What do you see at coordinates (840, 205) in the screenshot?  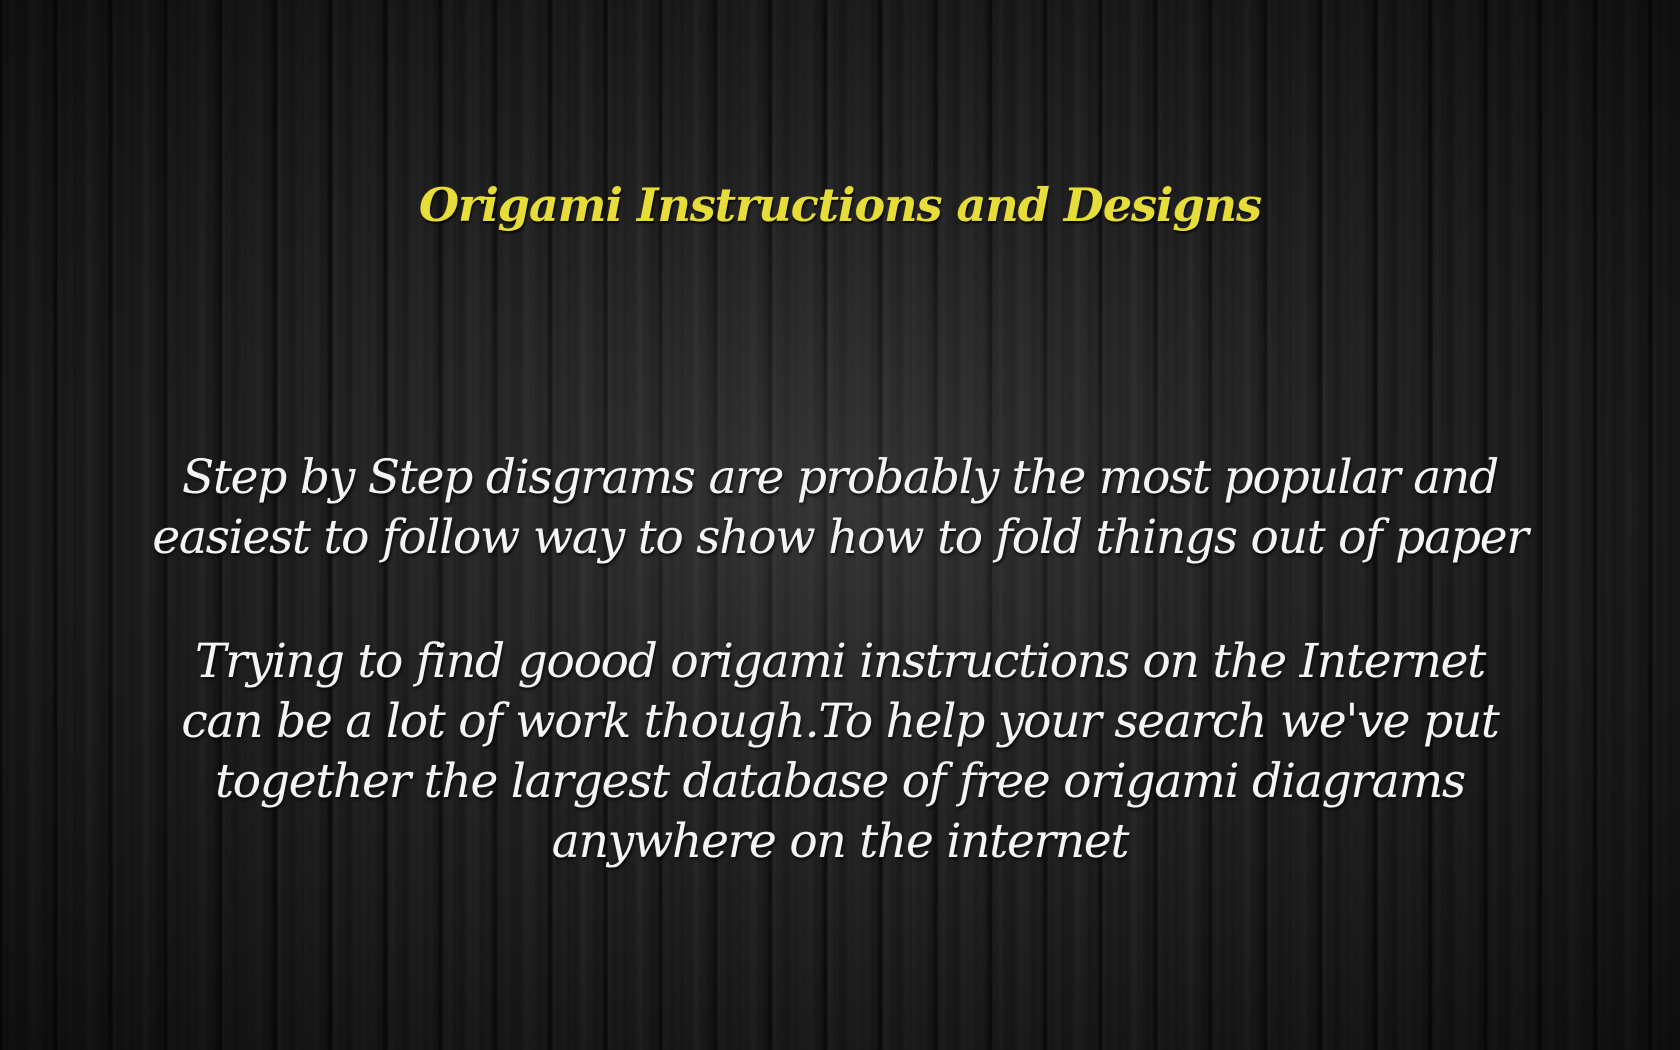 I see `slide-title: Origami Instructions and Designs` at bounding box center [840, 205].